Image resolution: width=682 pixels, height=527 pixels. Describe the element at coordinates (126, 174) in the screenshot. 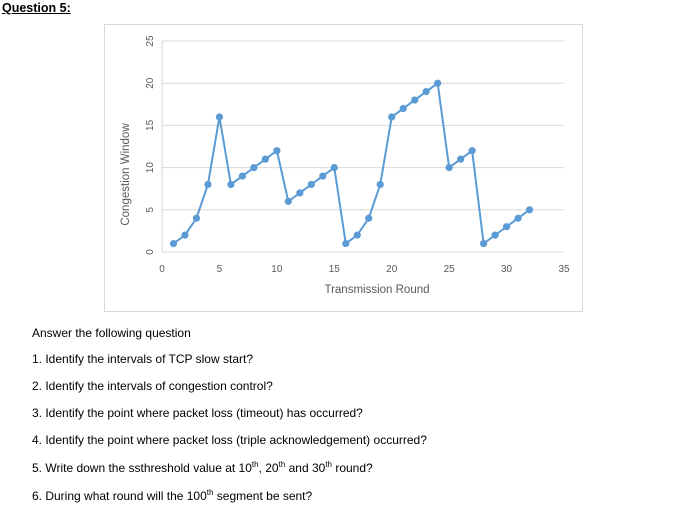

I see `y-axis-title: Congestion Window` at that location.